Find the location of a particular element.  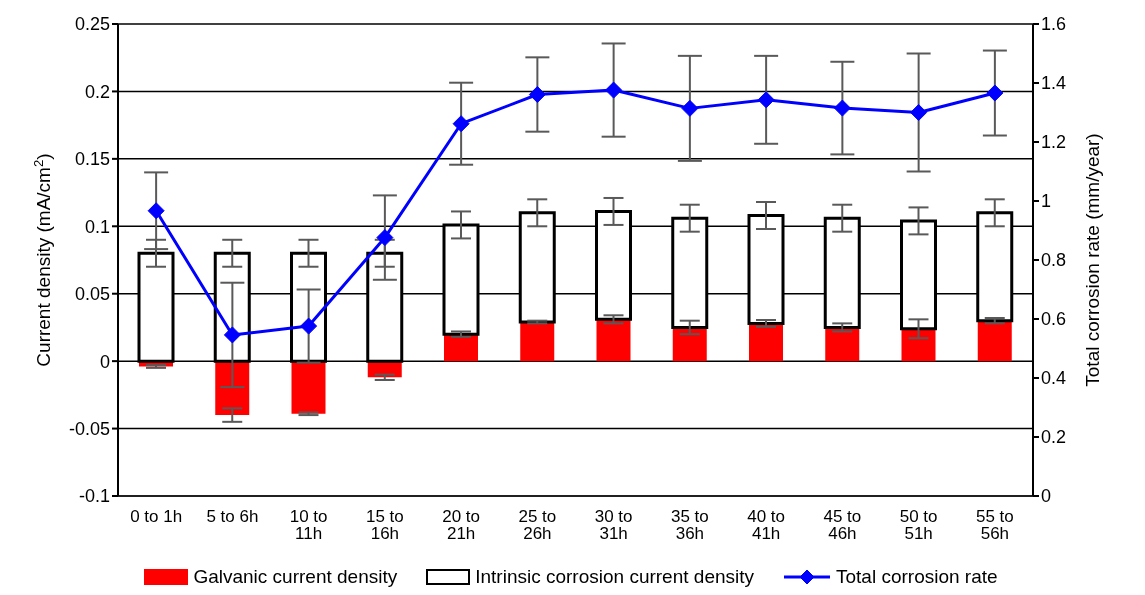

x-tick-label: 5 to 6h is located at coordinates (232, 517).